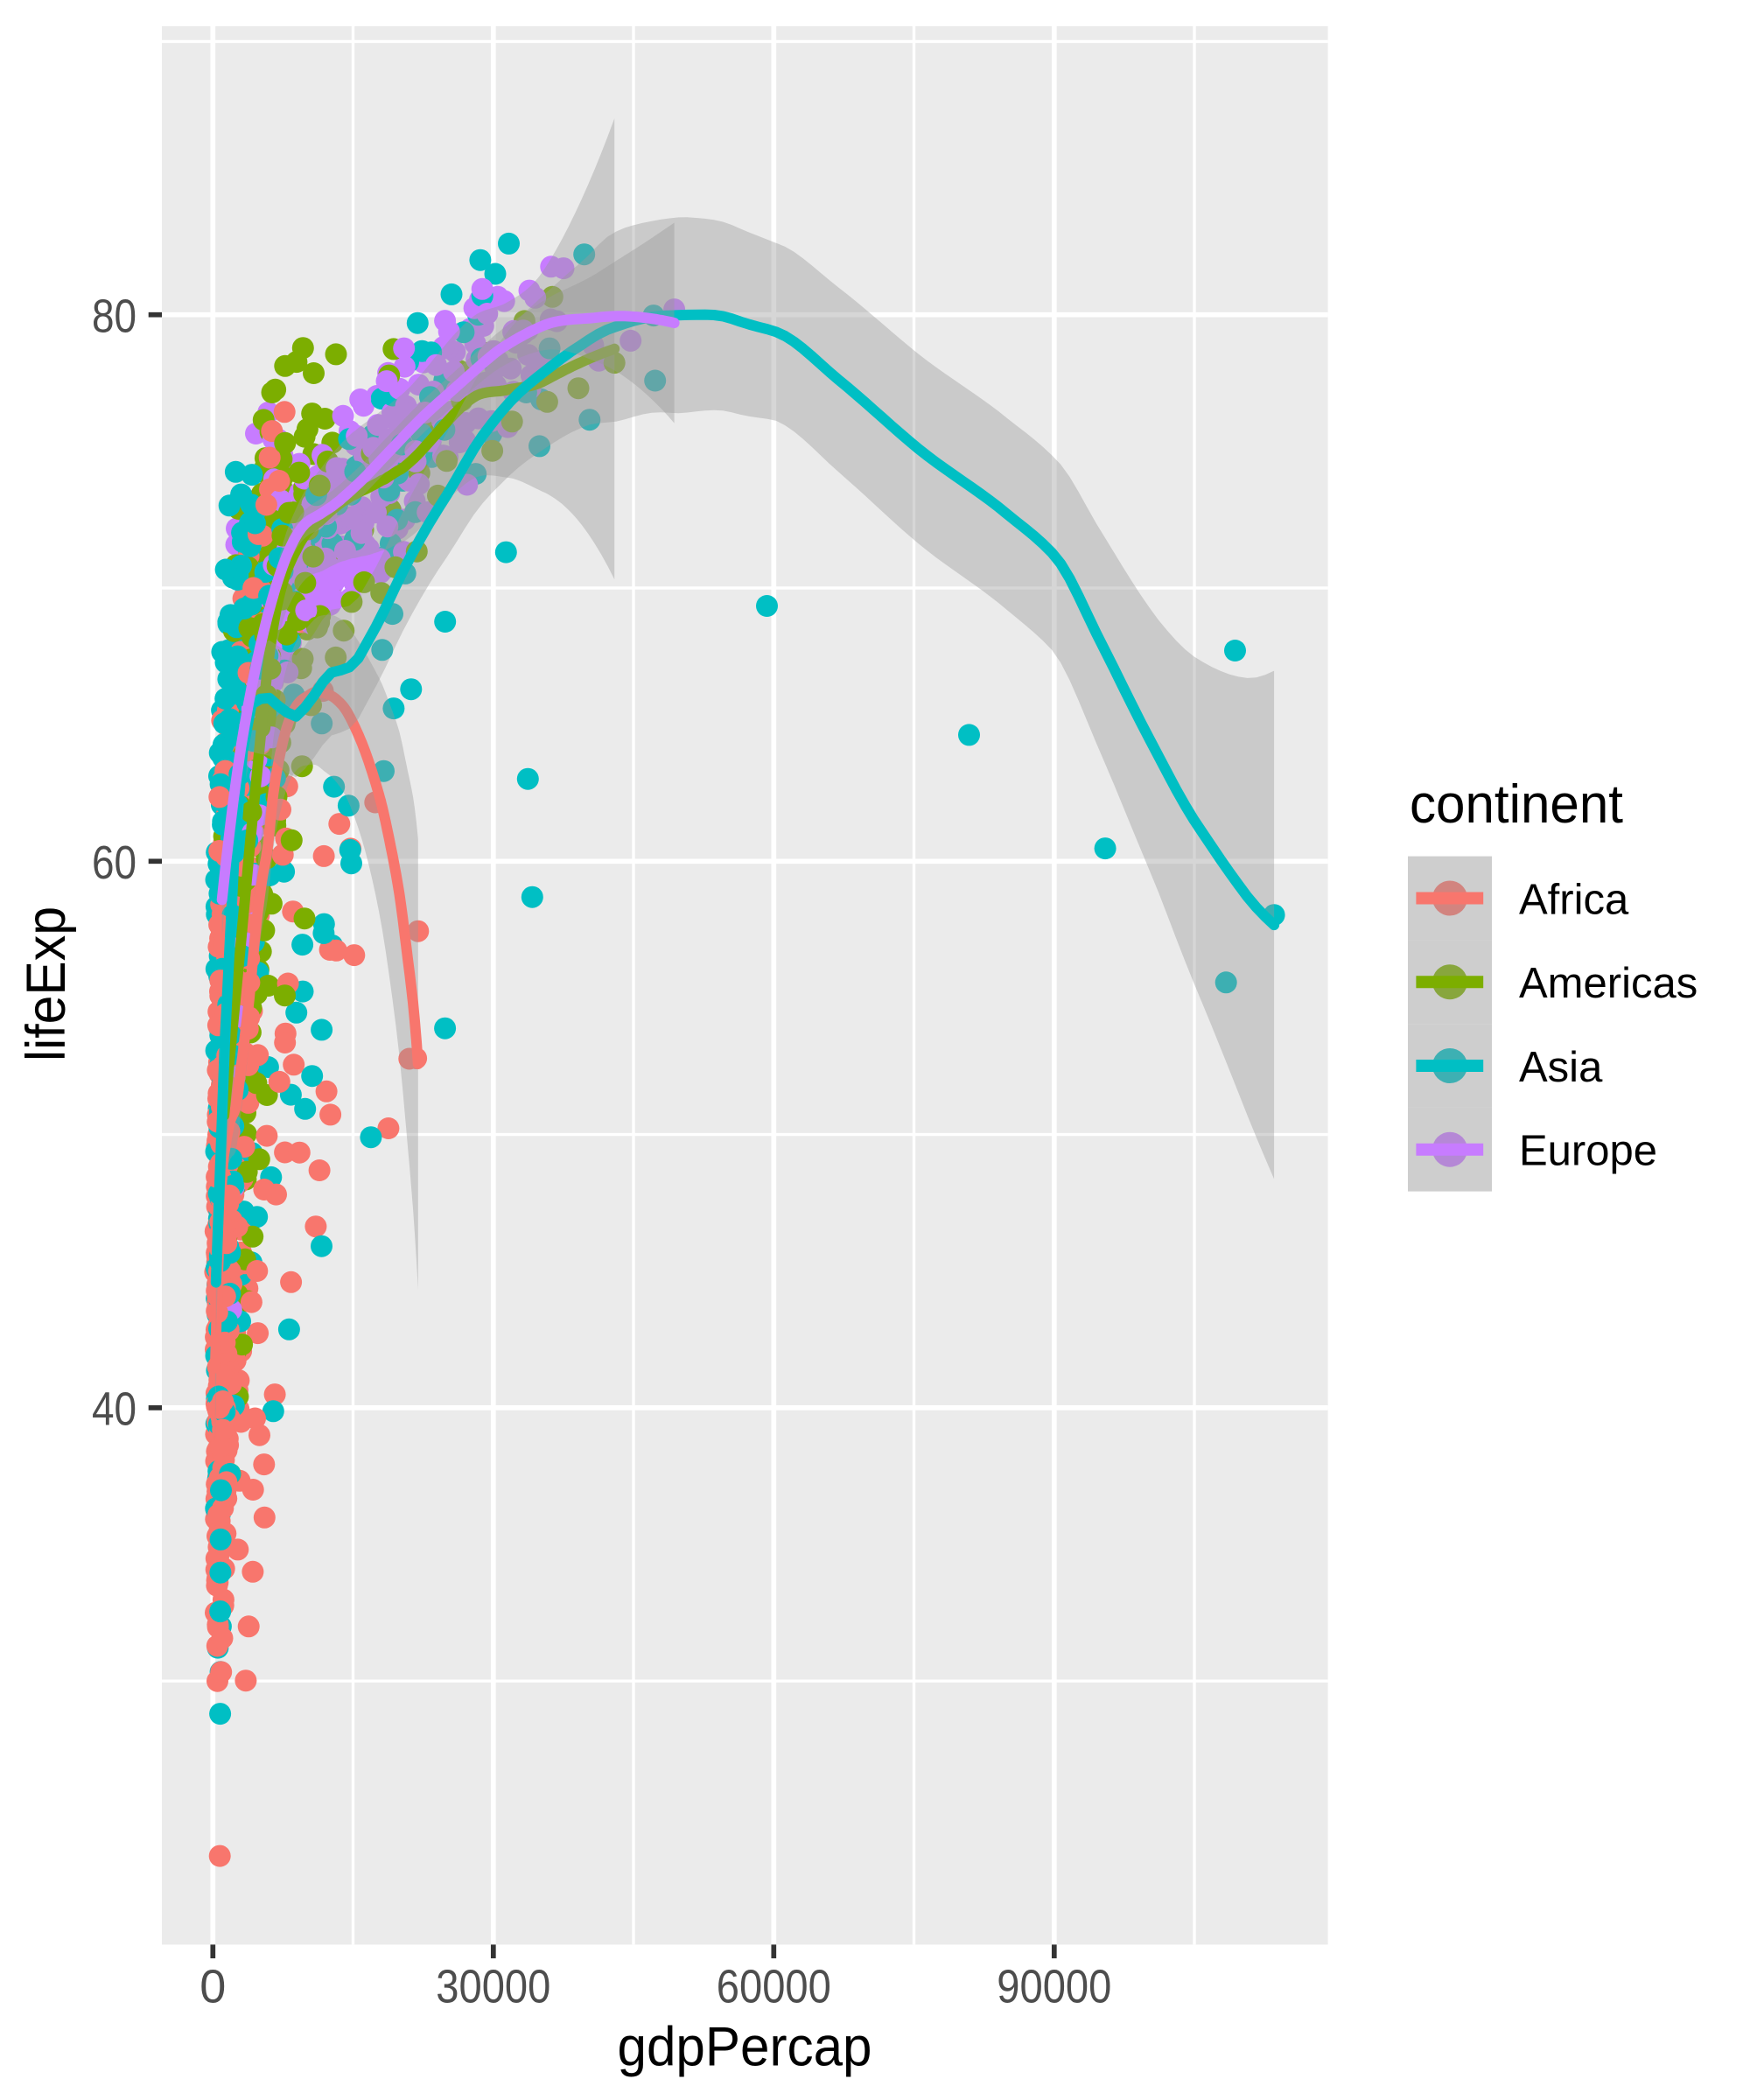 This screenshot has height=2100, width=1750. Describe the element at coordinates (1054, 1987) in the screenshot. I see `svg-text: 90000` at that location.